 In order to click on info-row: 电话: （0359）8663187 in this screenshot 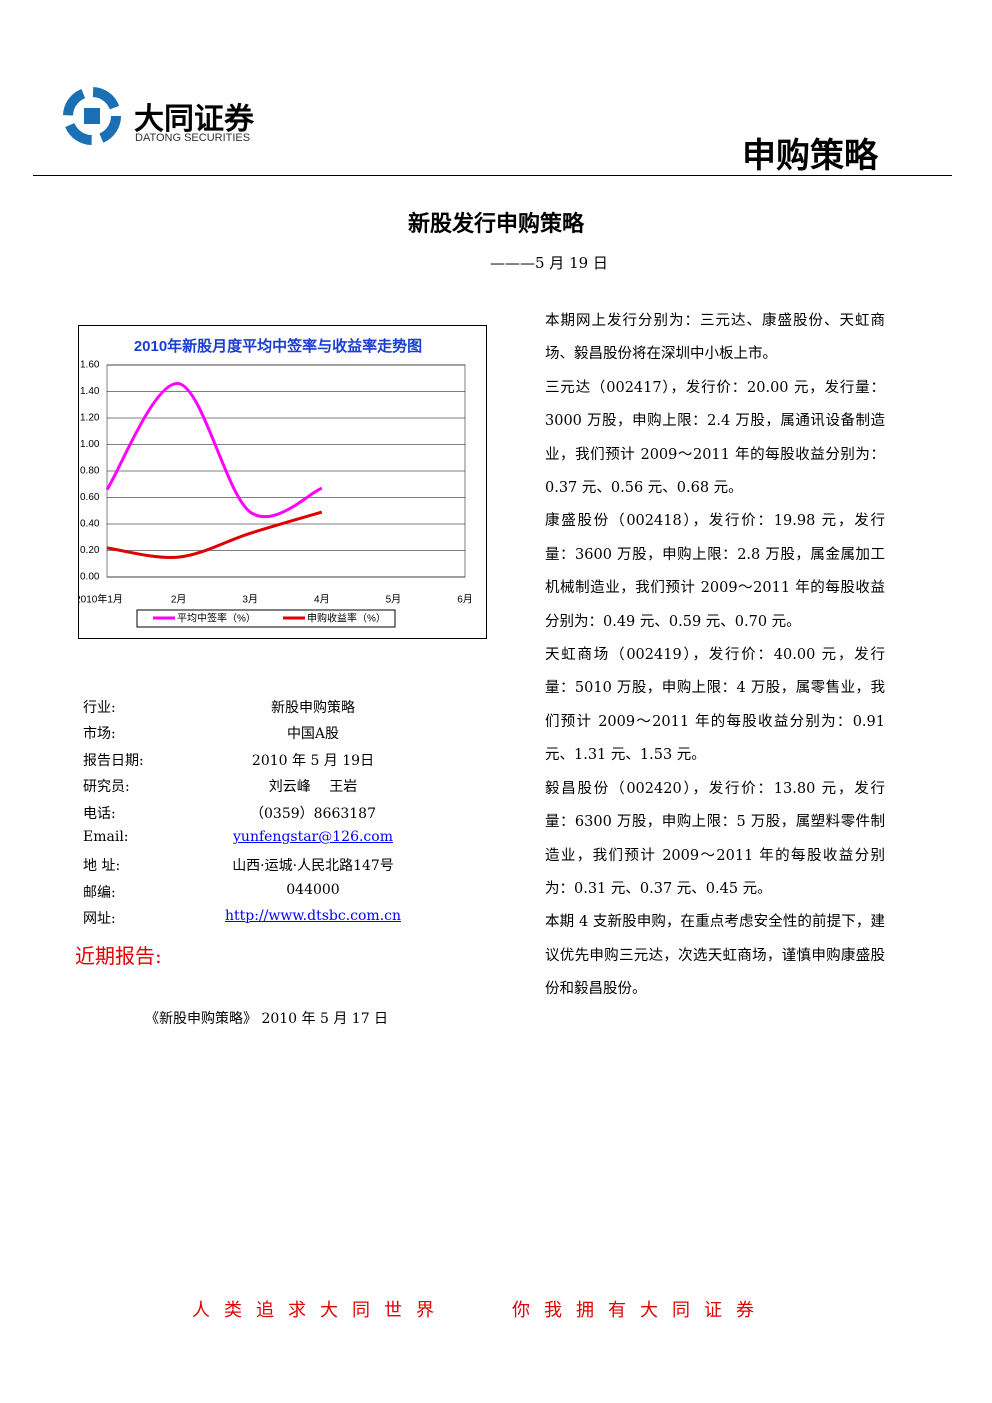, I will do `click(248, 816)`.